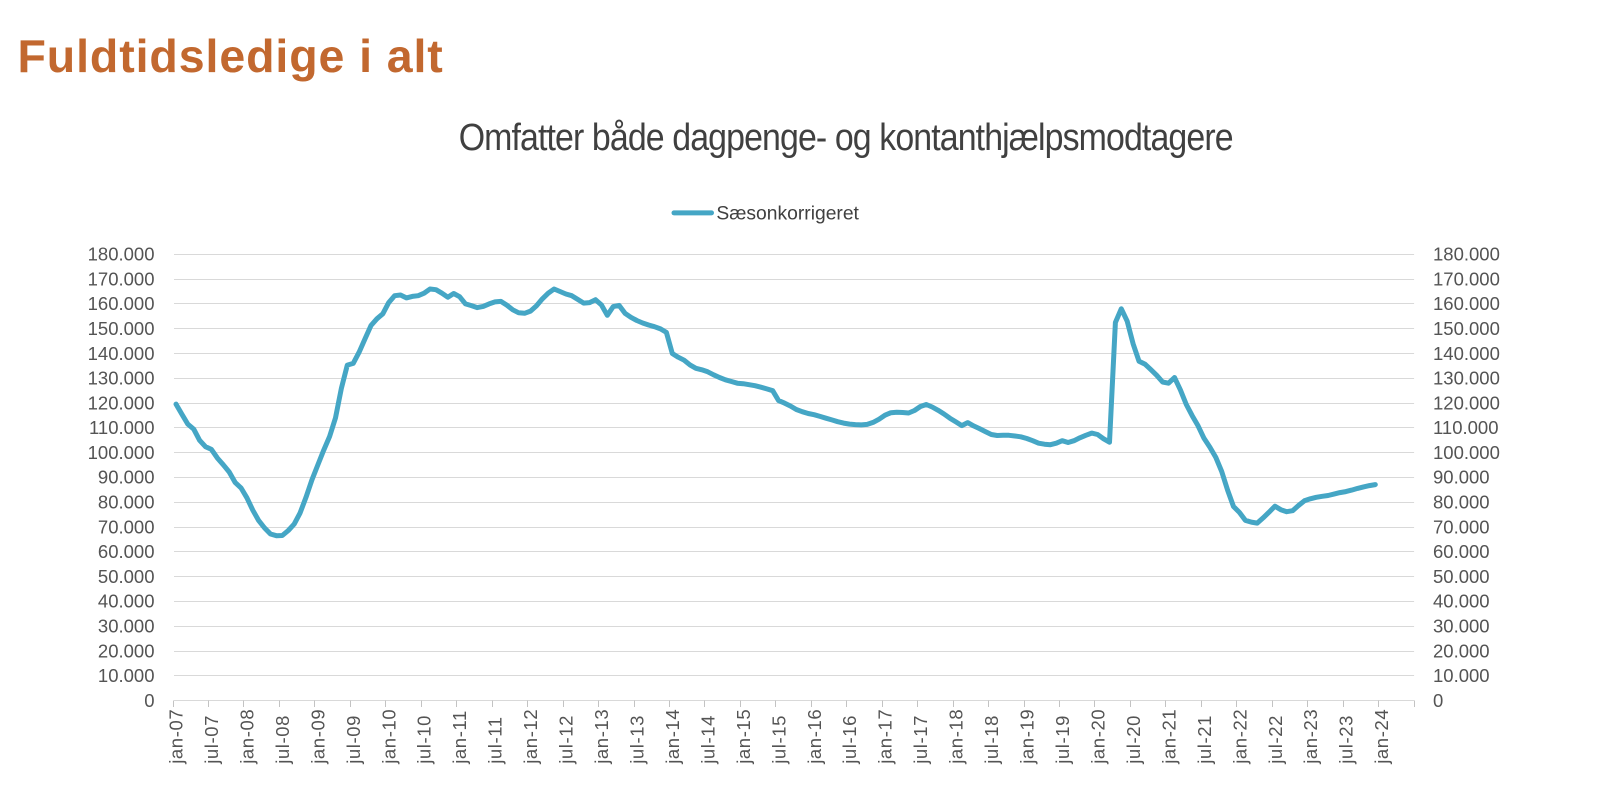  What do you see at coordinates (849, 740) in the screenshot?
I see `svg-text: jul-16` at bounding box center [849, 740].